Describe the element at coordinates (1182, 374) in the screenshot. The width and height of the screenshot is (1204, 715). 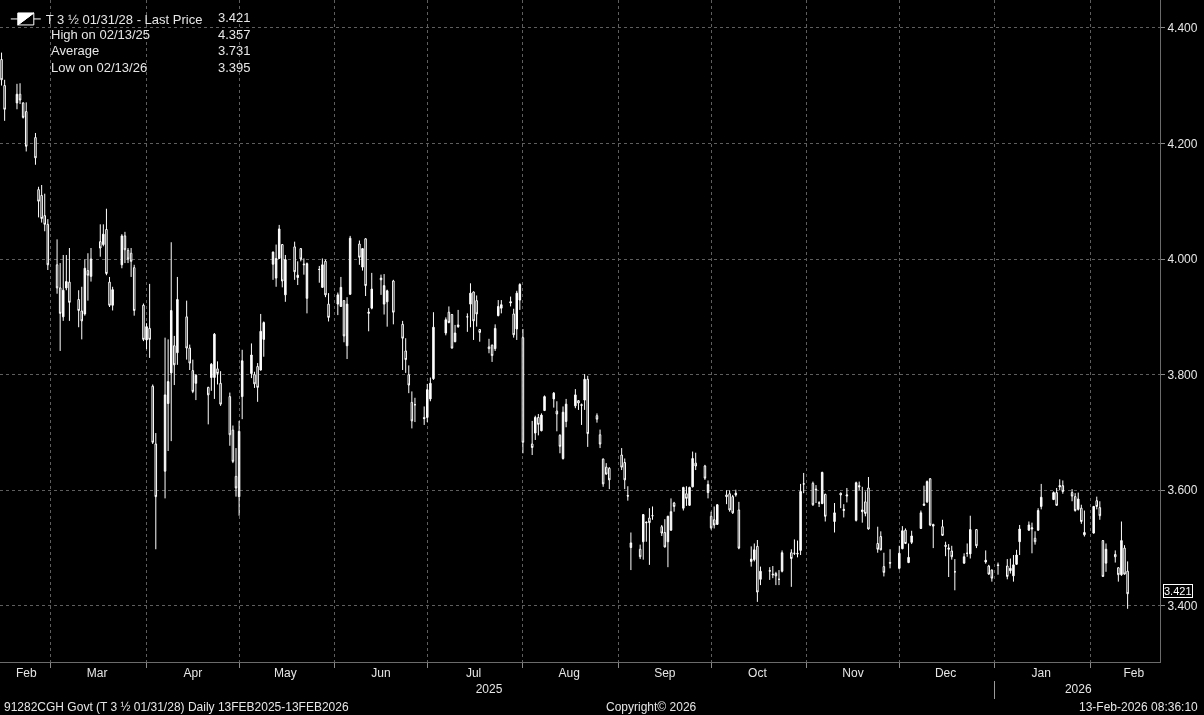
I see `y-tick-label: 3.800` at that location.